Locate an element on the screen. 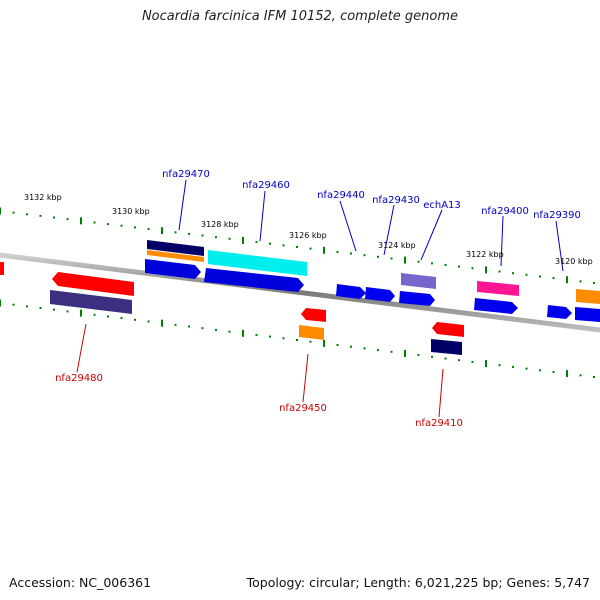  gene-label: nfa29390 is located at coordinates (557, 215).